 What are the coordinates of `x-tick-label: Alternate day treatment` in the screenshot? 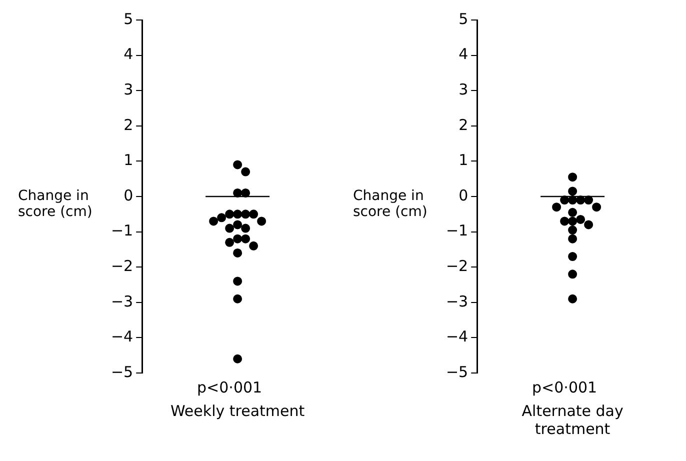 It's located at (573, 420).